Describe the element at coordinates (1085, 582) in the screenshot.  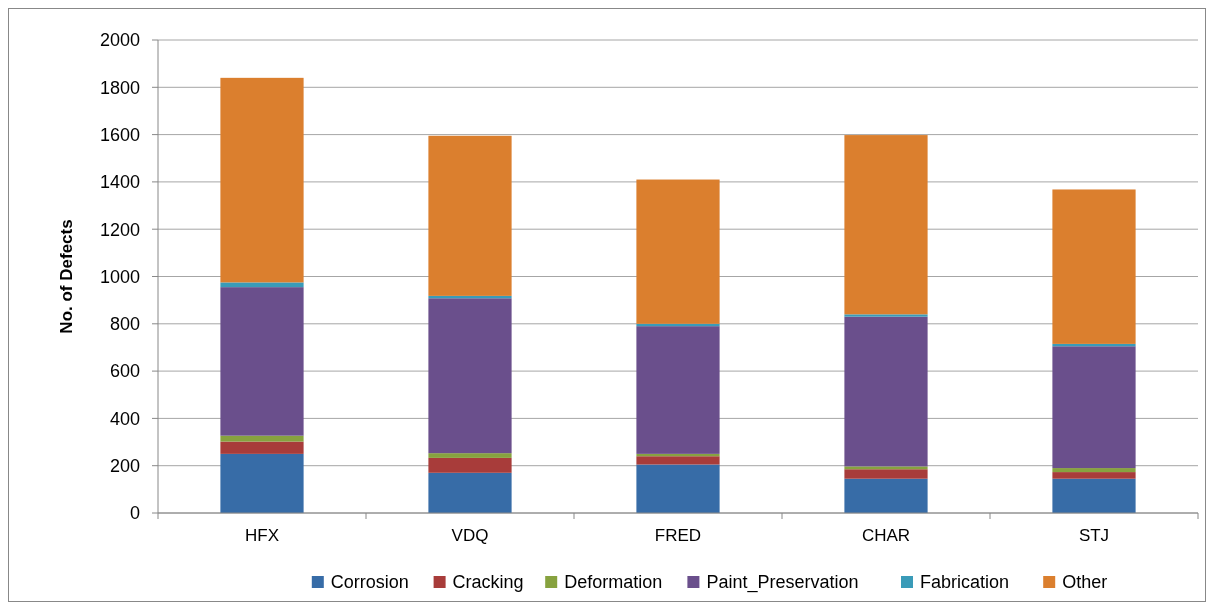
I see `legend-label: Other` at that location.